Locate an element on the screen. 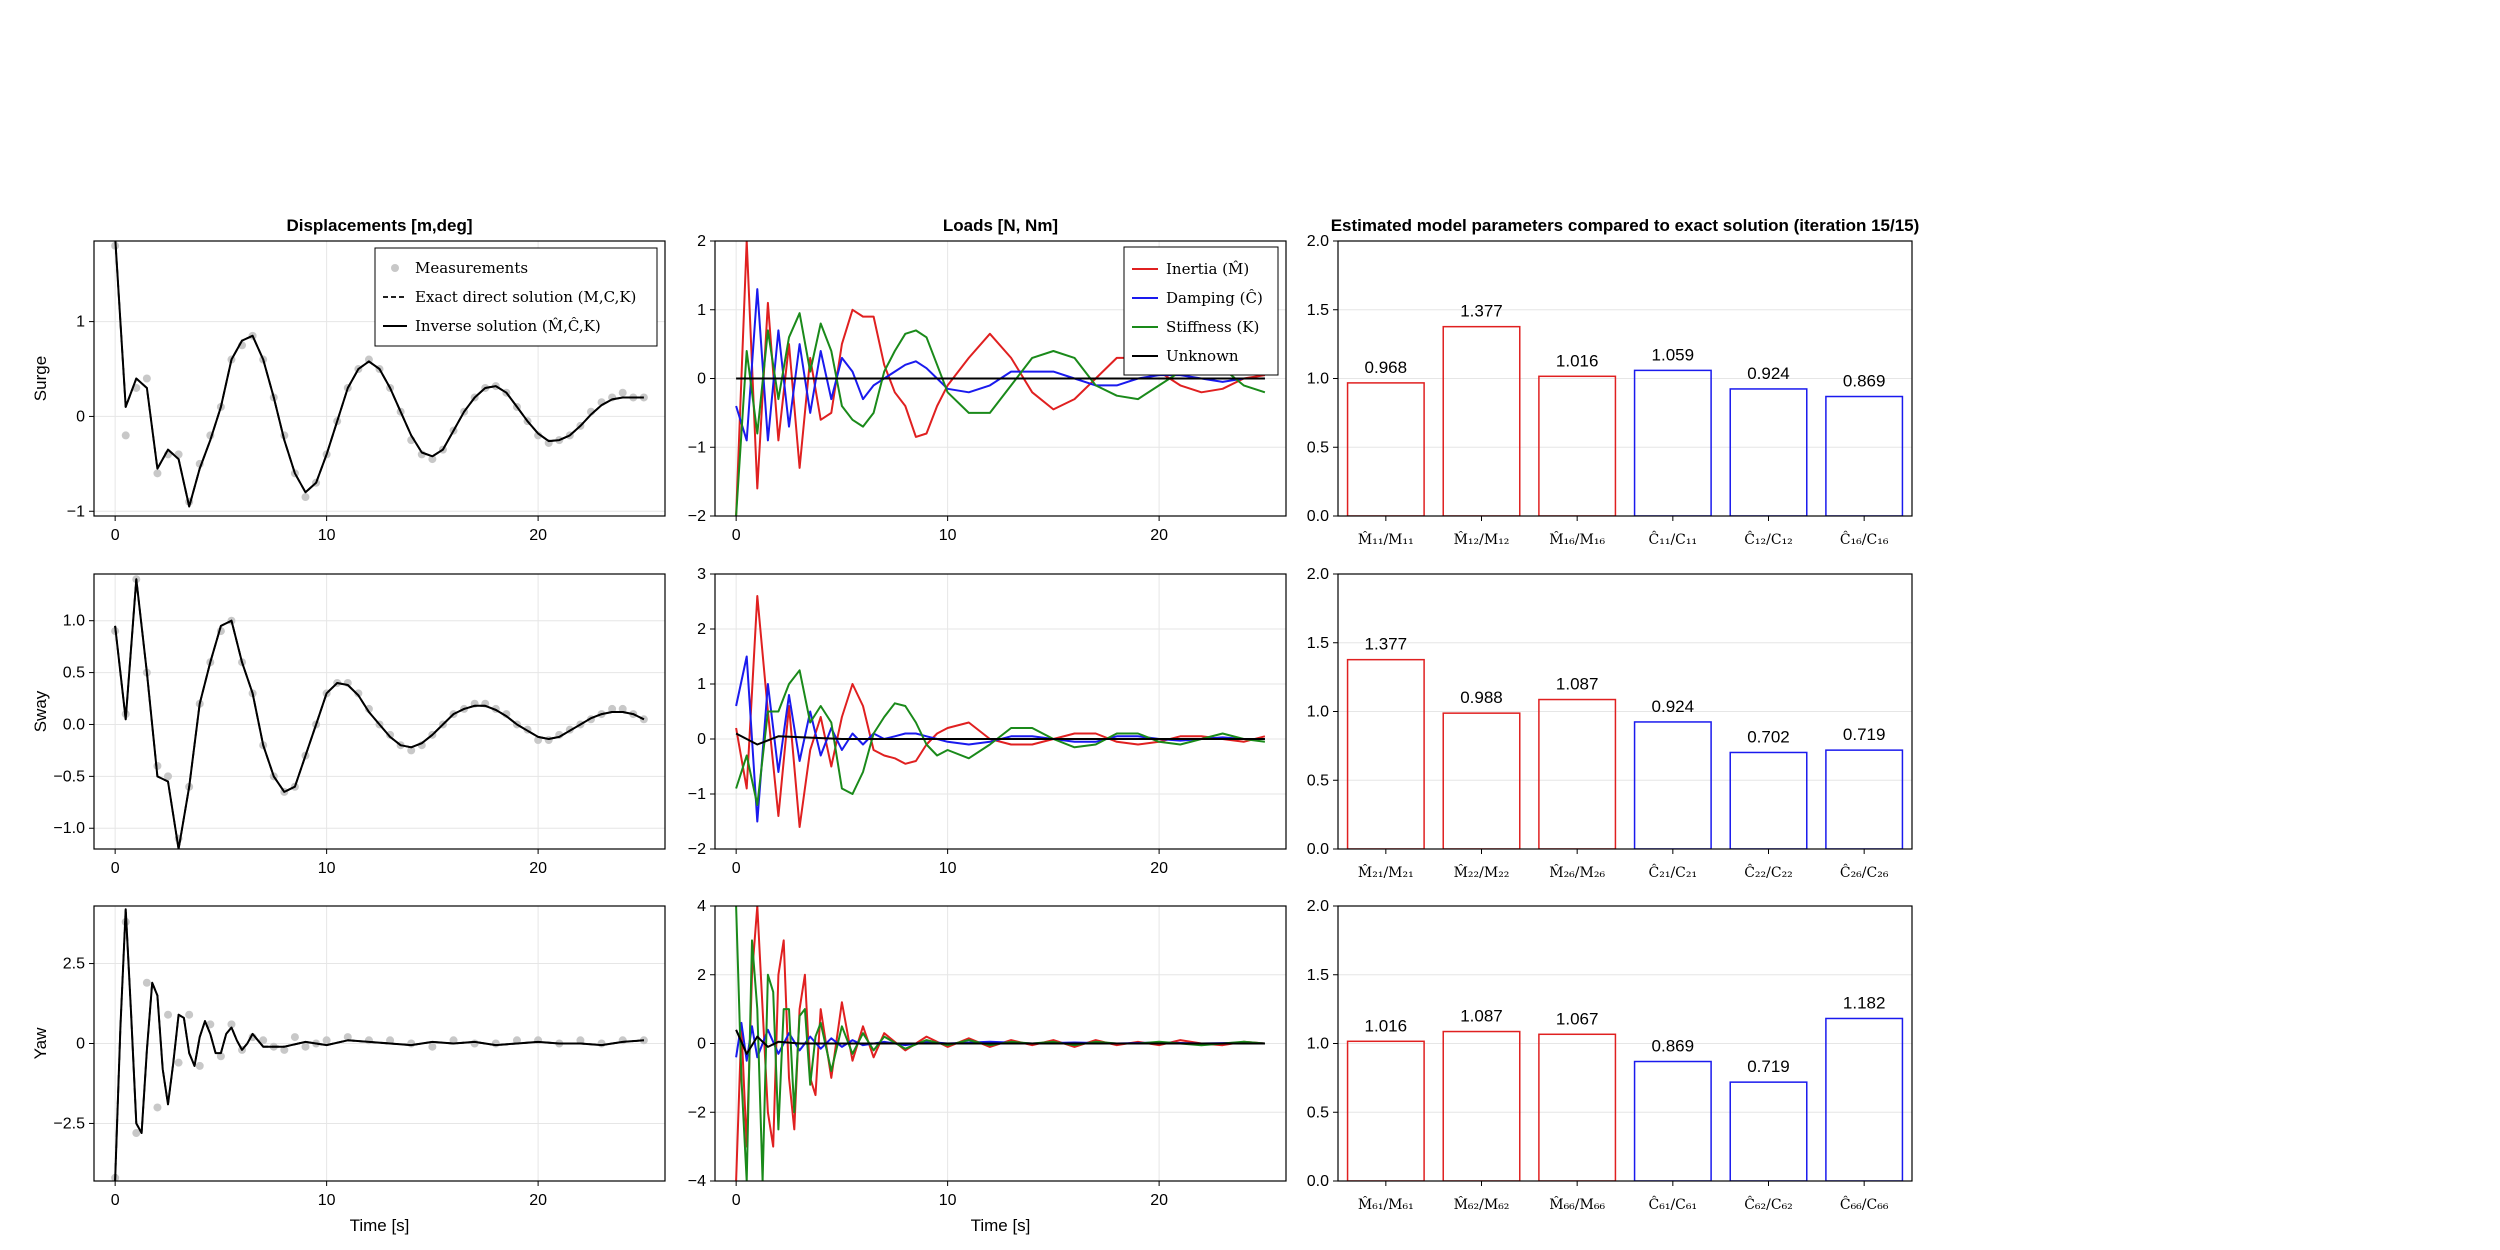 The image size is (2500, 1250). bar-value-label: 1.059 is located at coordinates (1673, 354).